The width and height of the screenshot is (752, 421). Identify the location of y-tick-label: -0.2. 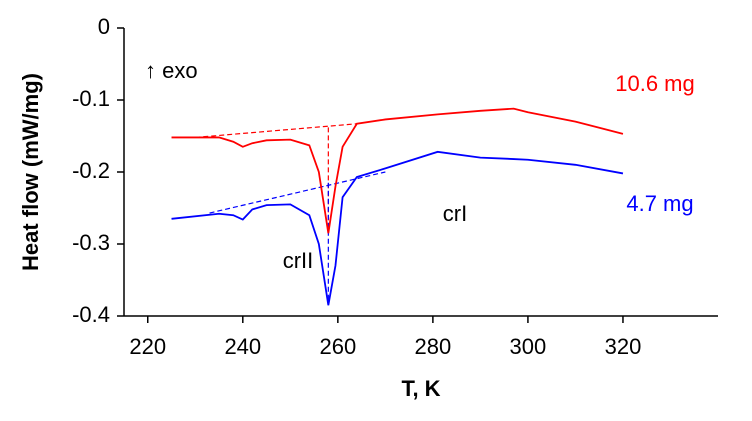
(91, 170).